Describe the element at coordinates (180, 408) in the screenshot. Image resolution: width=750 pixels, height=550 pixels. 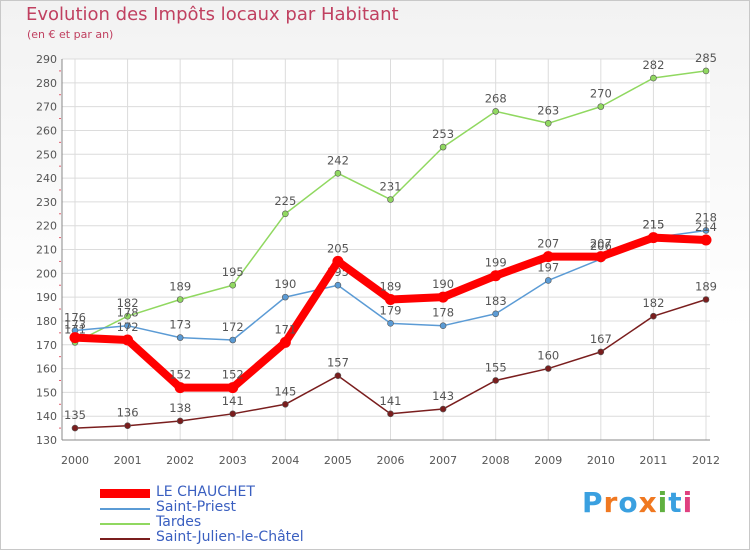
I see `data-label-saint-julien-le-chatel: 138` at that location.